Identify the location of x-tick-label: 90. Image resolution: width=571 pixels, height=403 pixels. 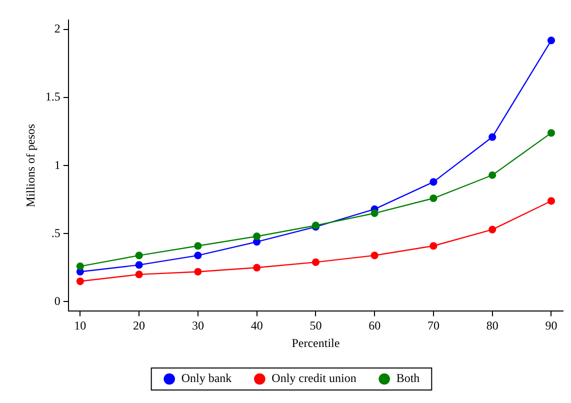
(551, 325).